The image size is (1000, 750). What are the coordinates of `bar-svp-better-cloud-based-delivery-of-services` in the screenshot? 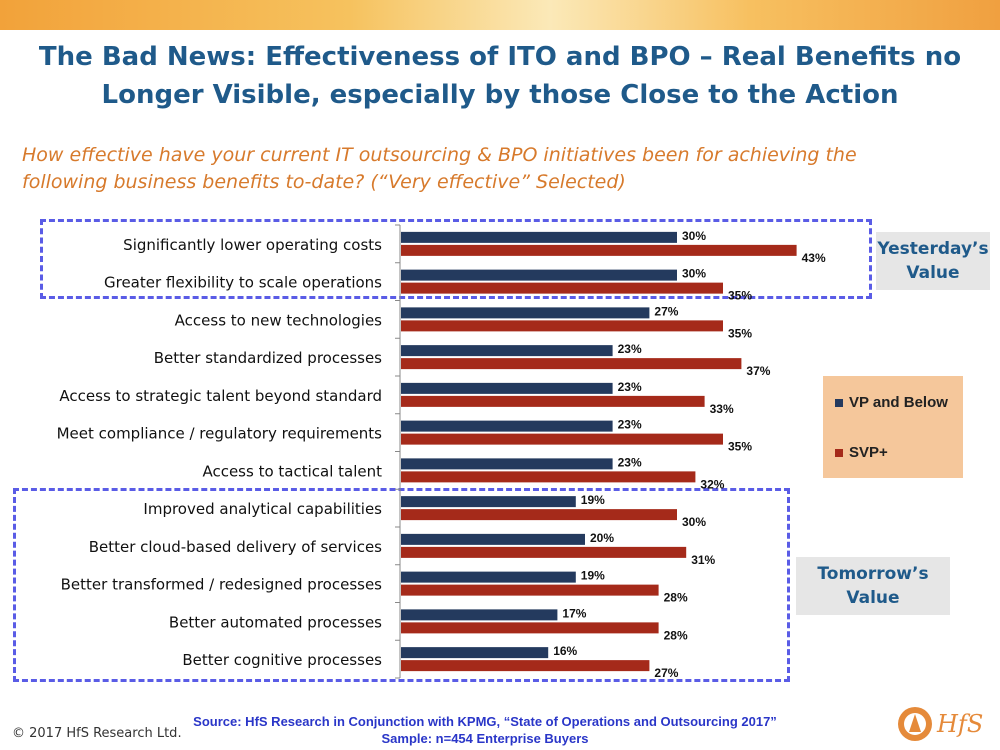 It's located at (544, 552).